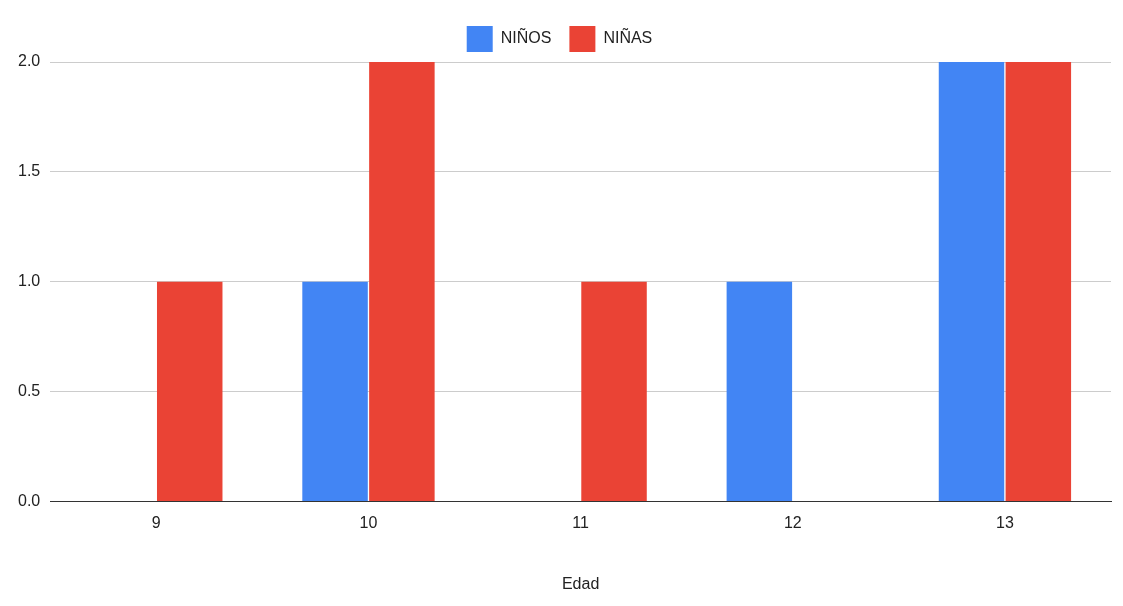 Image resolution: width=1123 pixels, height=606 pixels. I want to click on x-tick-label: 13, so click(1005, 522).